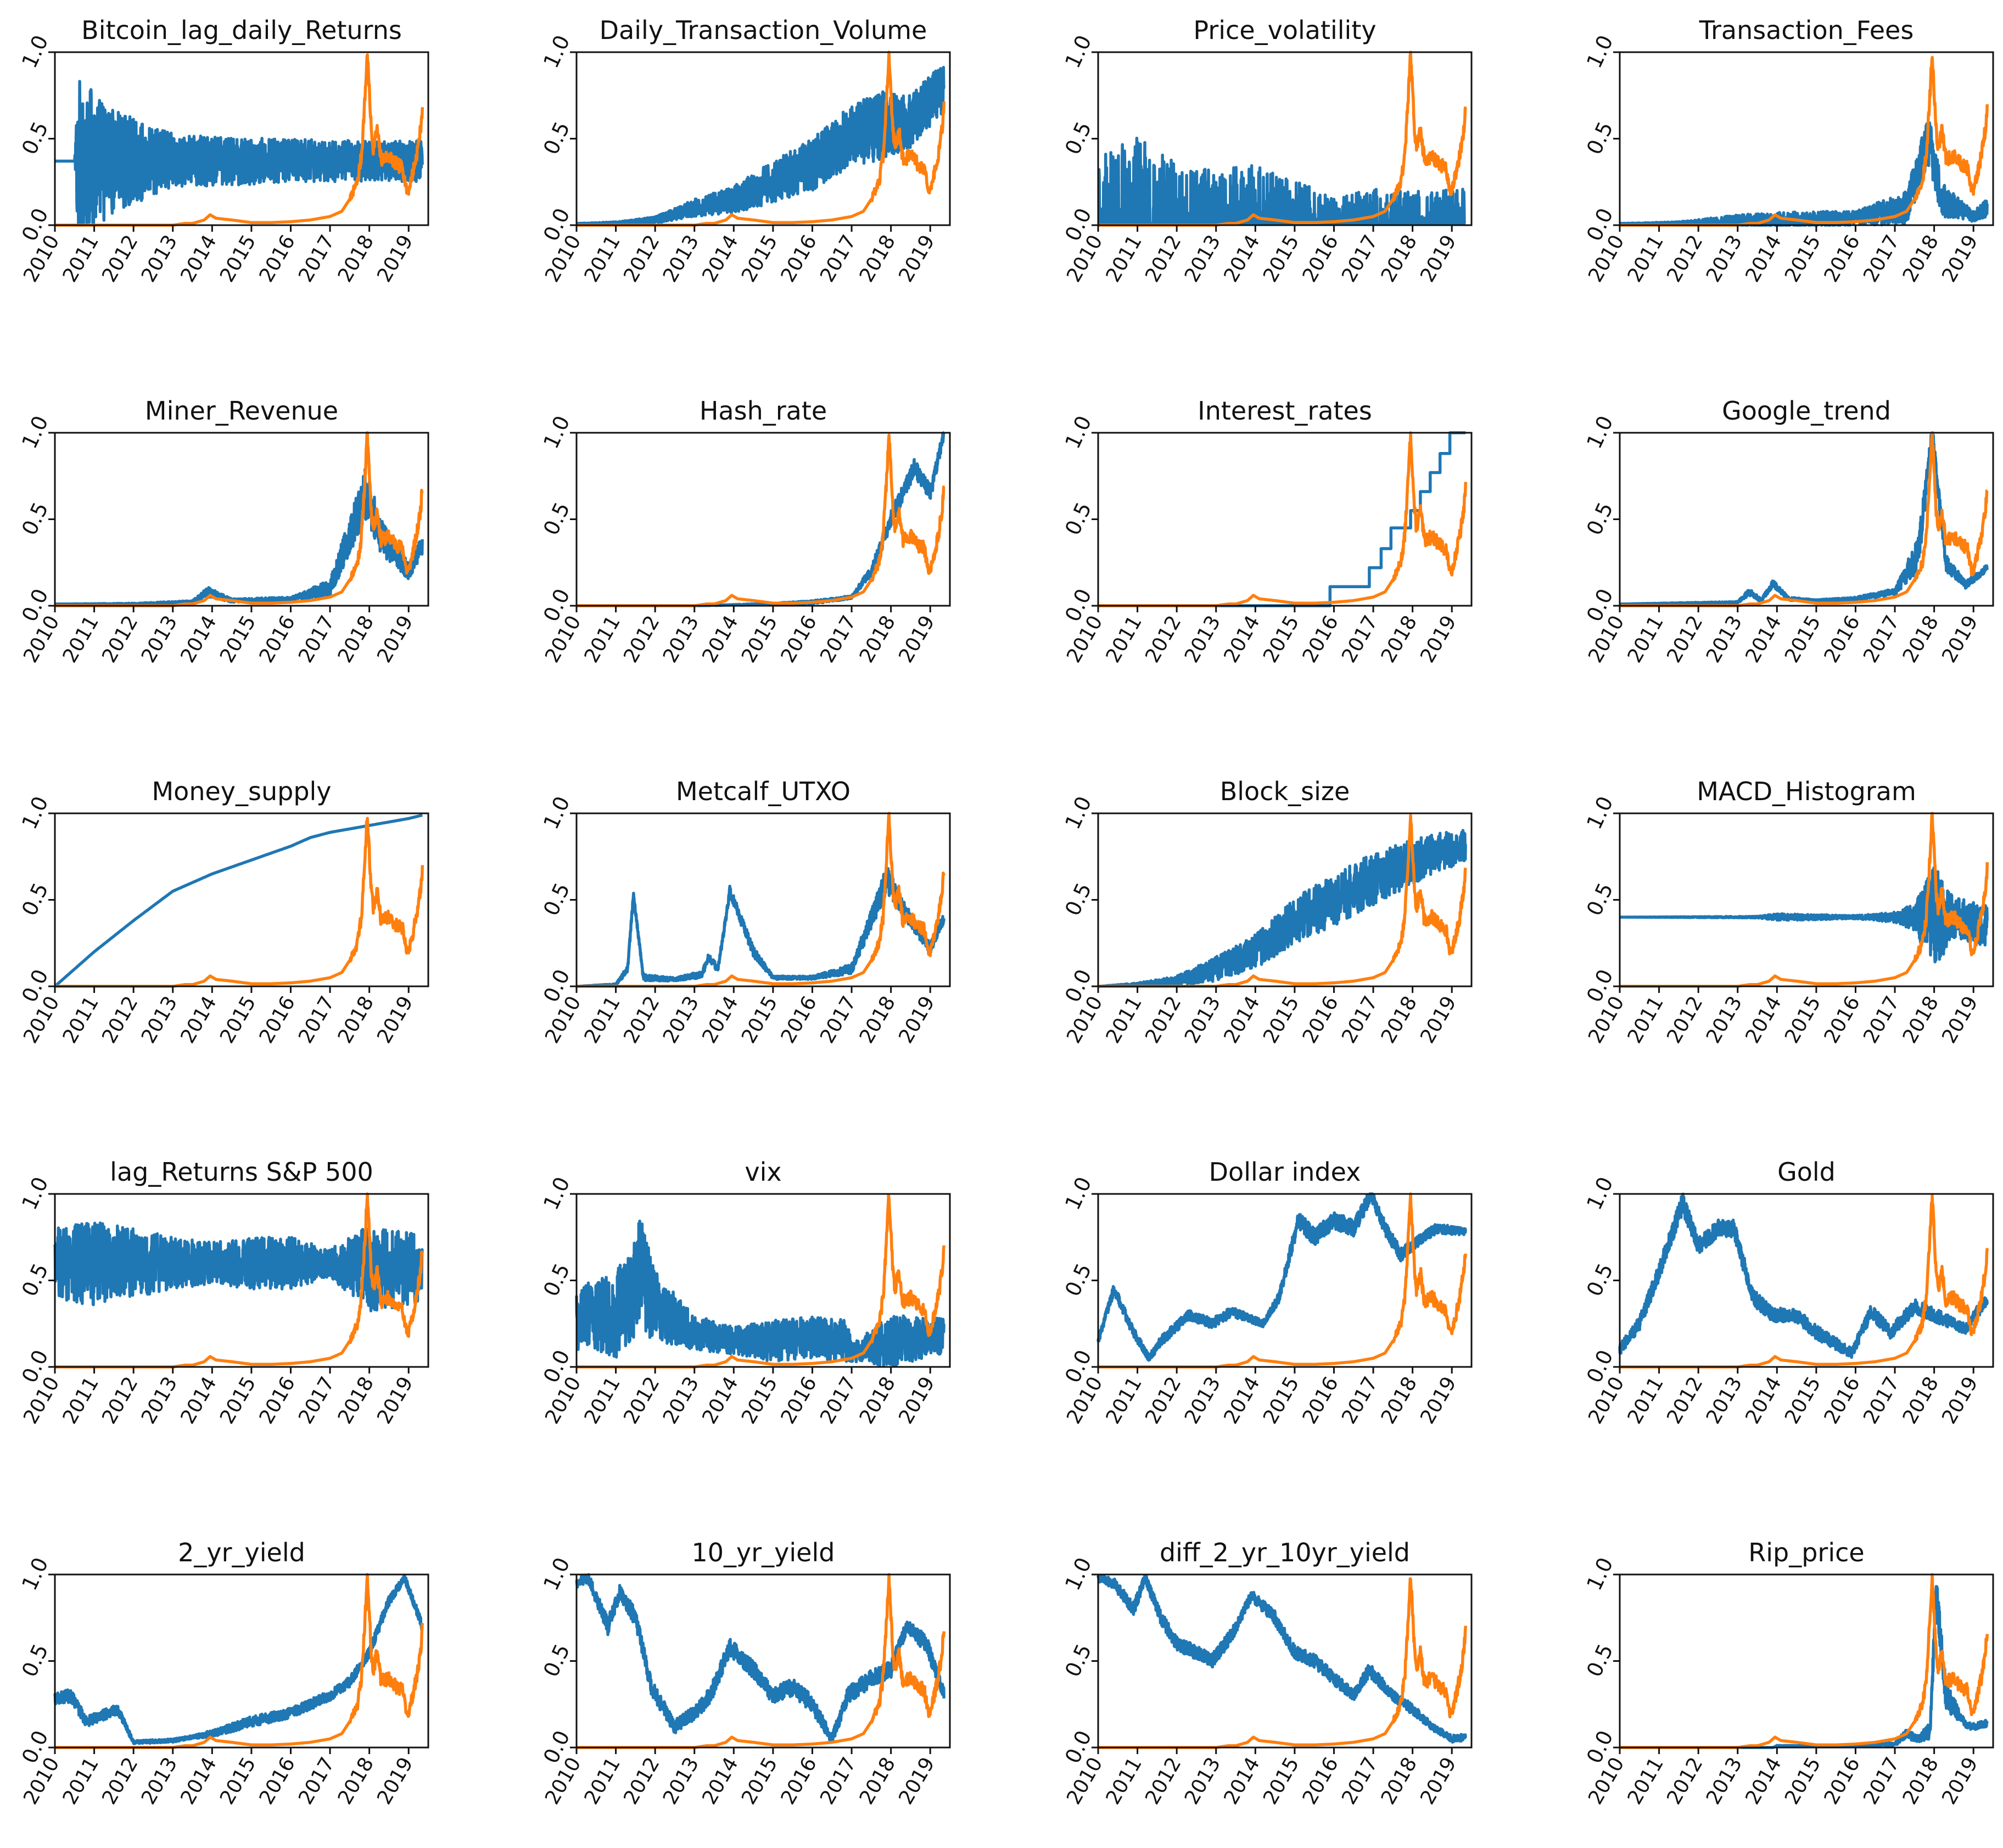  Describe the element at coordinates (763, 792) in the screenshot. I see `subplot-title: Metcalf_UTXO` at that location.